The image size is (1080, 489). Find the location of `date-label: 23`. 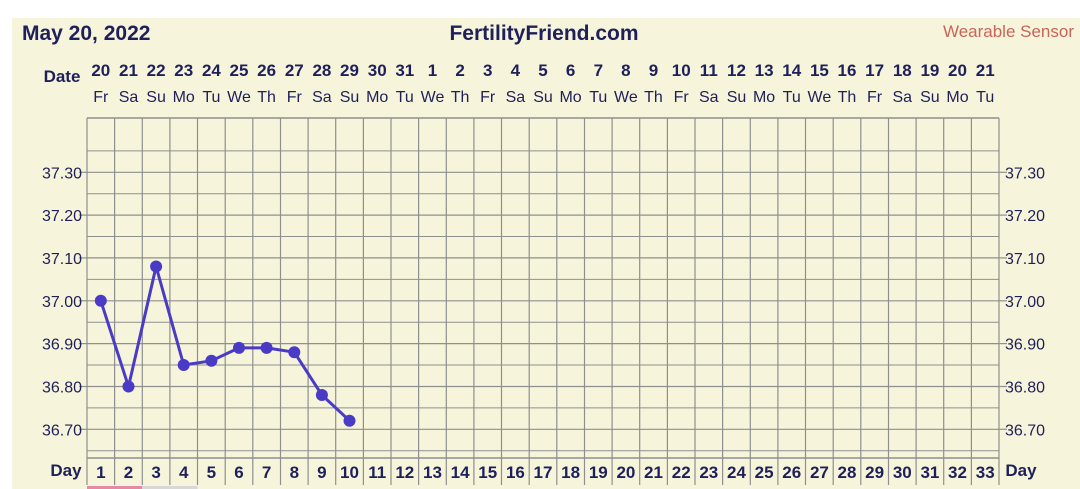

date-label: 23 is located at coordinates (183, 70).